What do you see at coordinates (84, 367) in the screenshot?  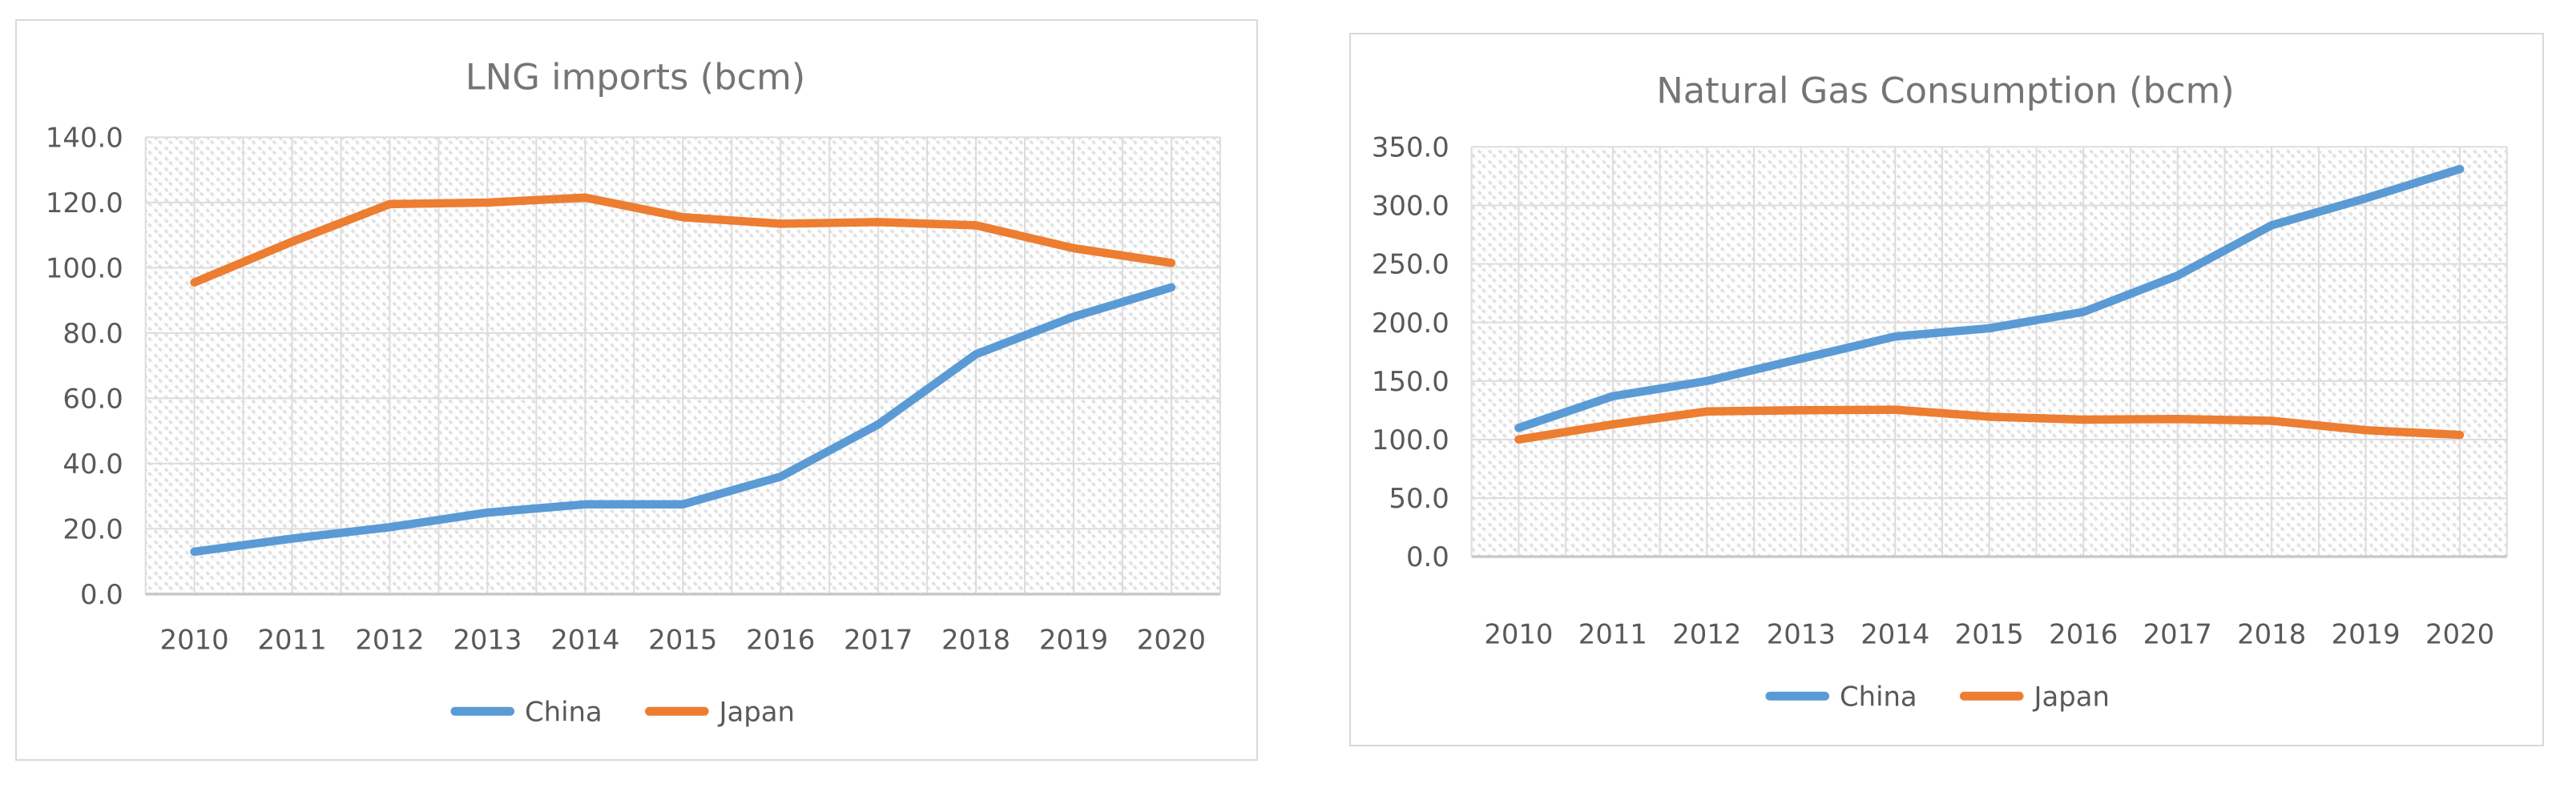 I see `y-axis-tick-labels: 0.0 20.0 40.0 60.0 80.0 100.0 120.0 140.0` at bounding box center [84, 367].